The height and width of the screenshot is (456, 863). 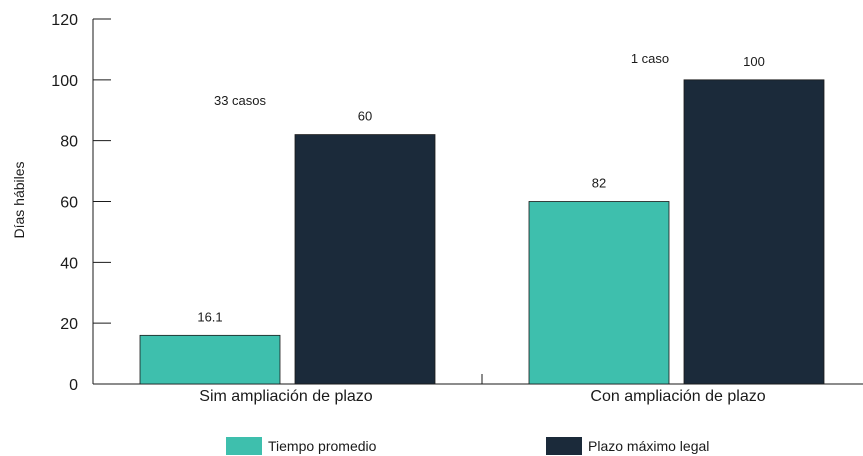 I want to click on y-tick-label-0: 0, so click(x=73, y=385).